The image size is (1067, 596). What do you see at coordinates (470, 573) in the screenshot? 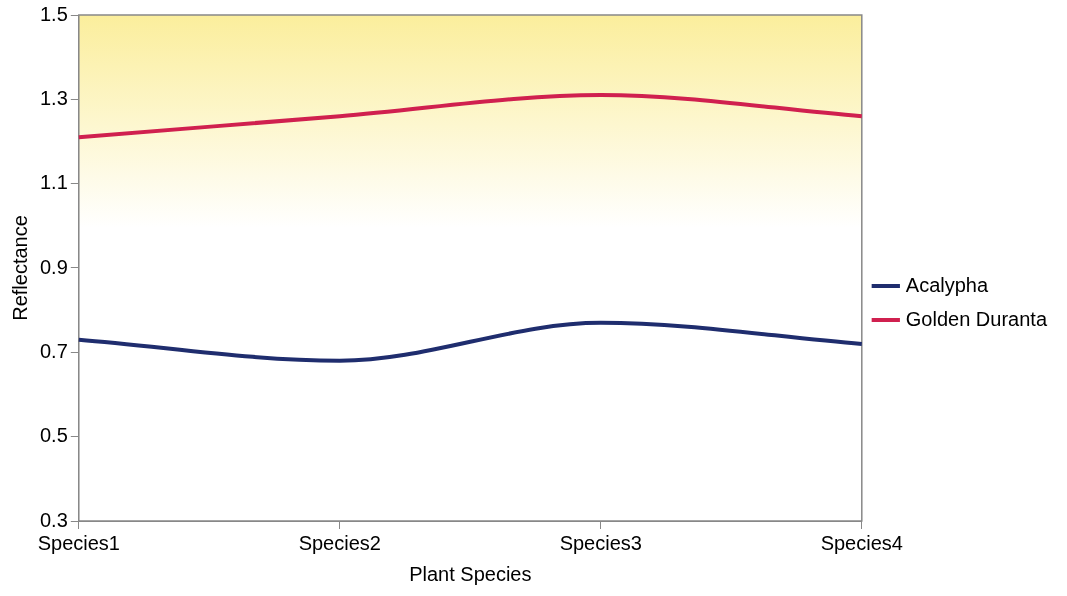
I see `x-axis-title: Plant Species` at bounding box center [470, 573].